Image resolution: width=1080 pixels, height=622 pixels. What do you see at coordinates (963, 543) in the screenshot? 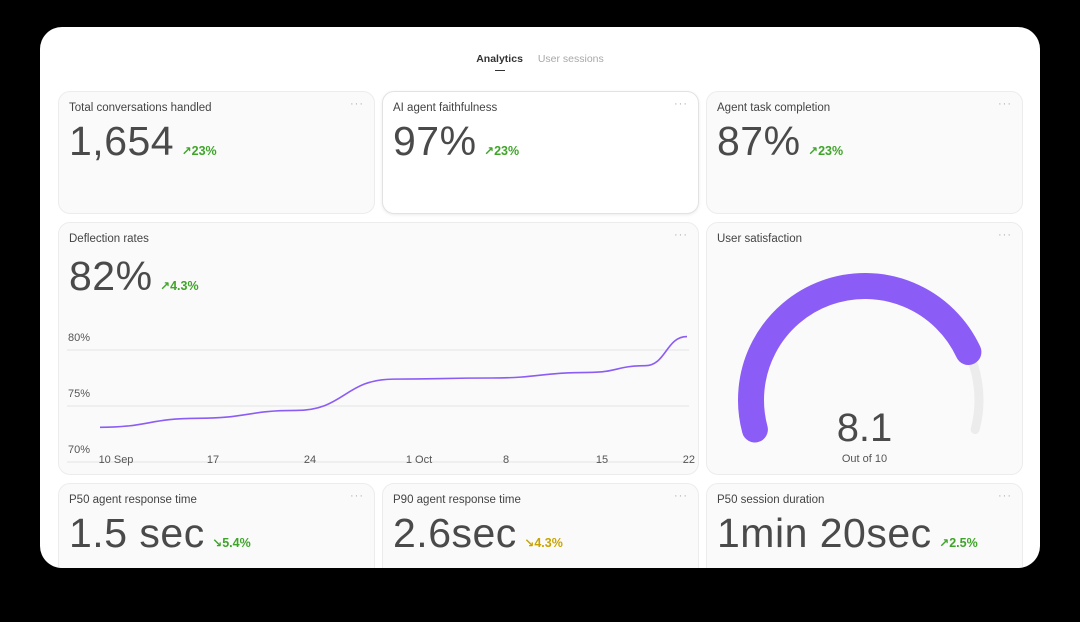
I see `delta-value: 2.5%` at bounding box center [963, 543].